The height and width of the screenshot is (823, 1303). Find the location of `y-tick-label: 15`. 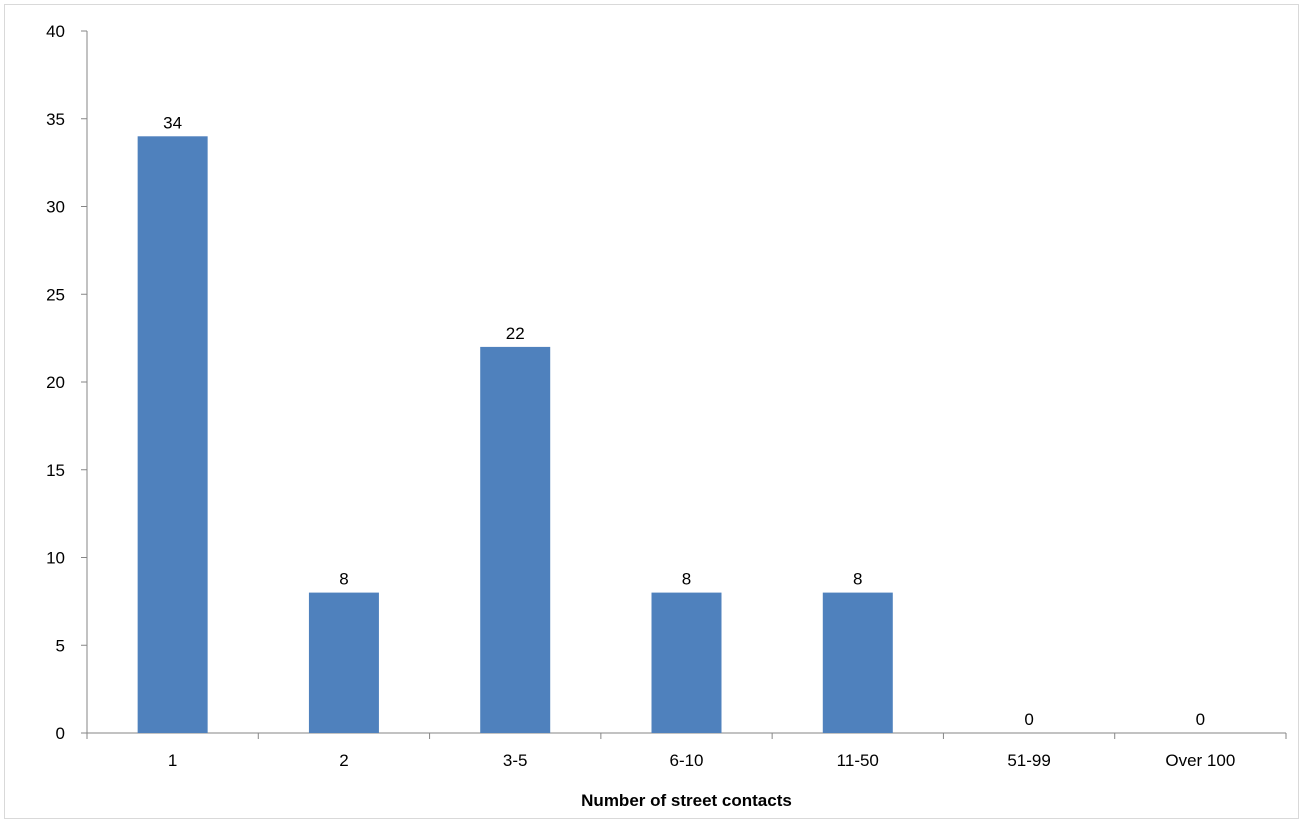

y-tick-label: 15 is located at coordinates (55, 470).